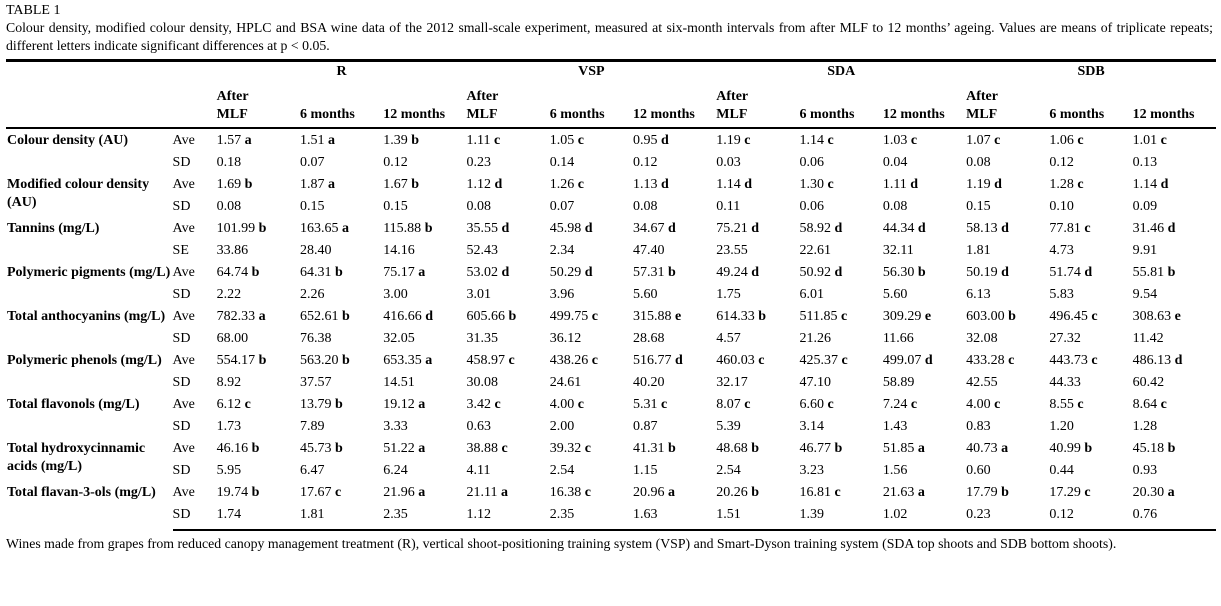 This screenshot has width=1221, height=606. What do you see at coordinates (733, 404) in the screenshot?
I see `data-cell: 8.07 c` at bounding box center [733, 404].